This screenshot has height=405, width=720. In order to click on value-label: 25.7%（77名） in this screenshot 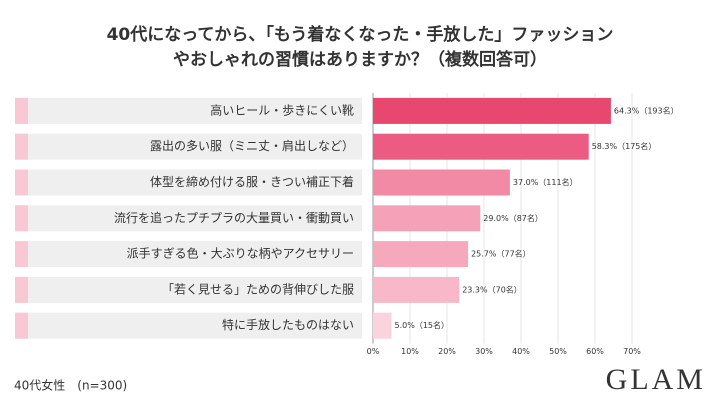, I will do `click(501, 254)`.